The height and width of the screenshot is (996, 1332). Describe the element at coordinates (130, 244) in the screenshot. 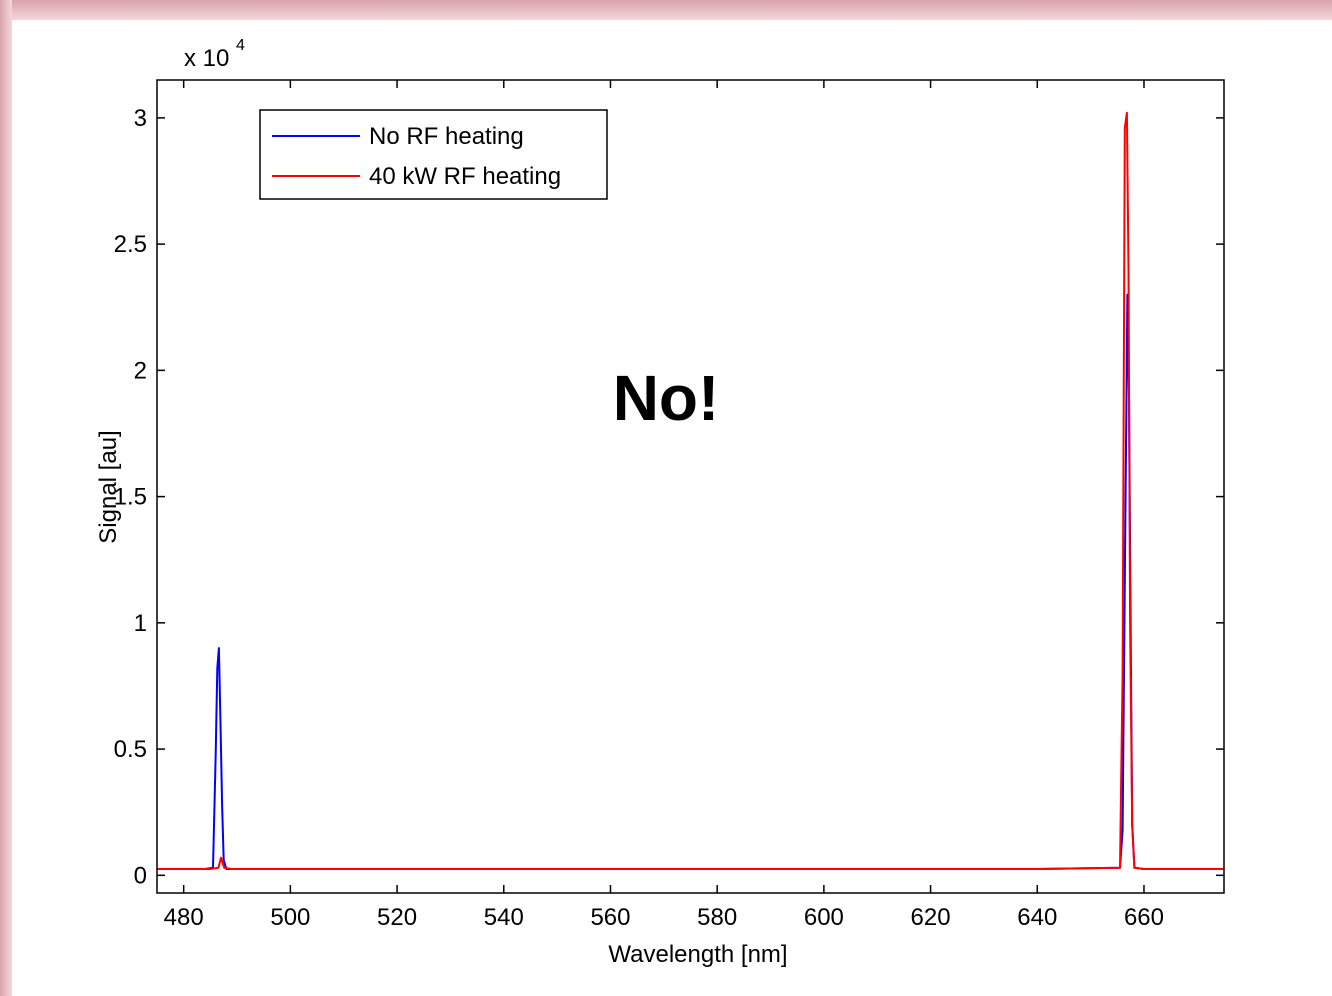

I see `y-tick-label: 2.5` at that location.